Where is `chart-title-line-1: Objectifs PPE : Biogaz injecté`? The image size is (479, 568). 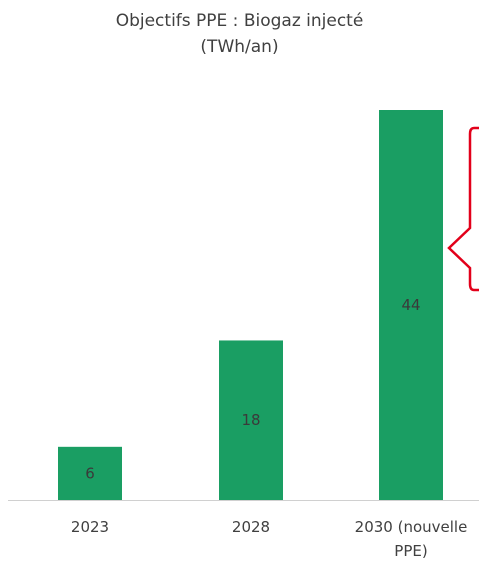
chart-title-line-1: Objectifs PPE : Biogaz injecté is located at coordinates (239, 21).